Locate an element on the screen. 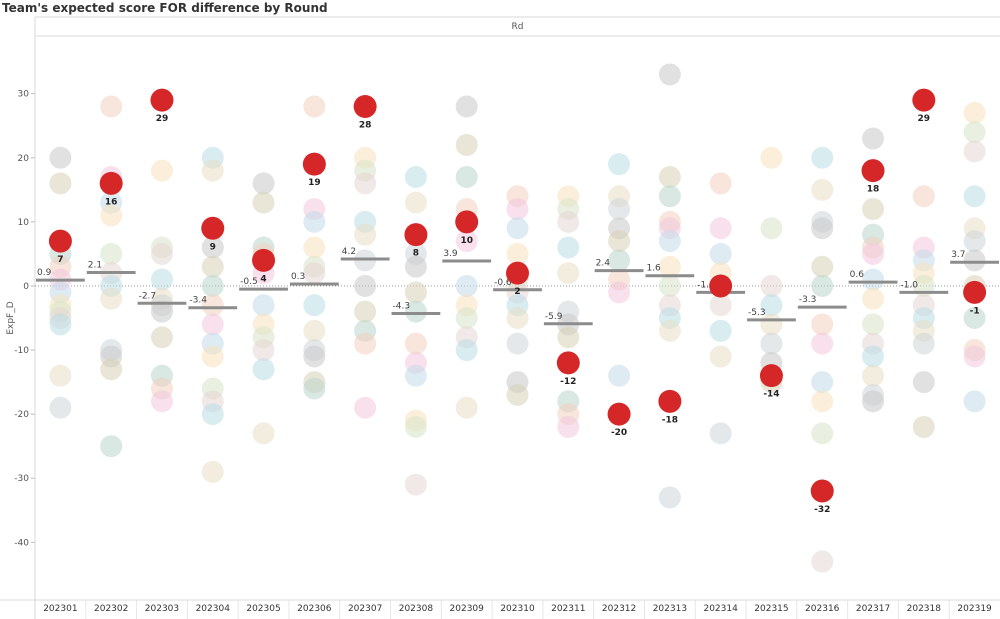  average-label: -3.4 is located at coordinates (198, 301).